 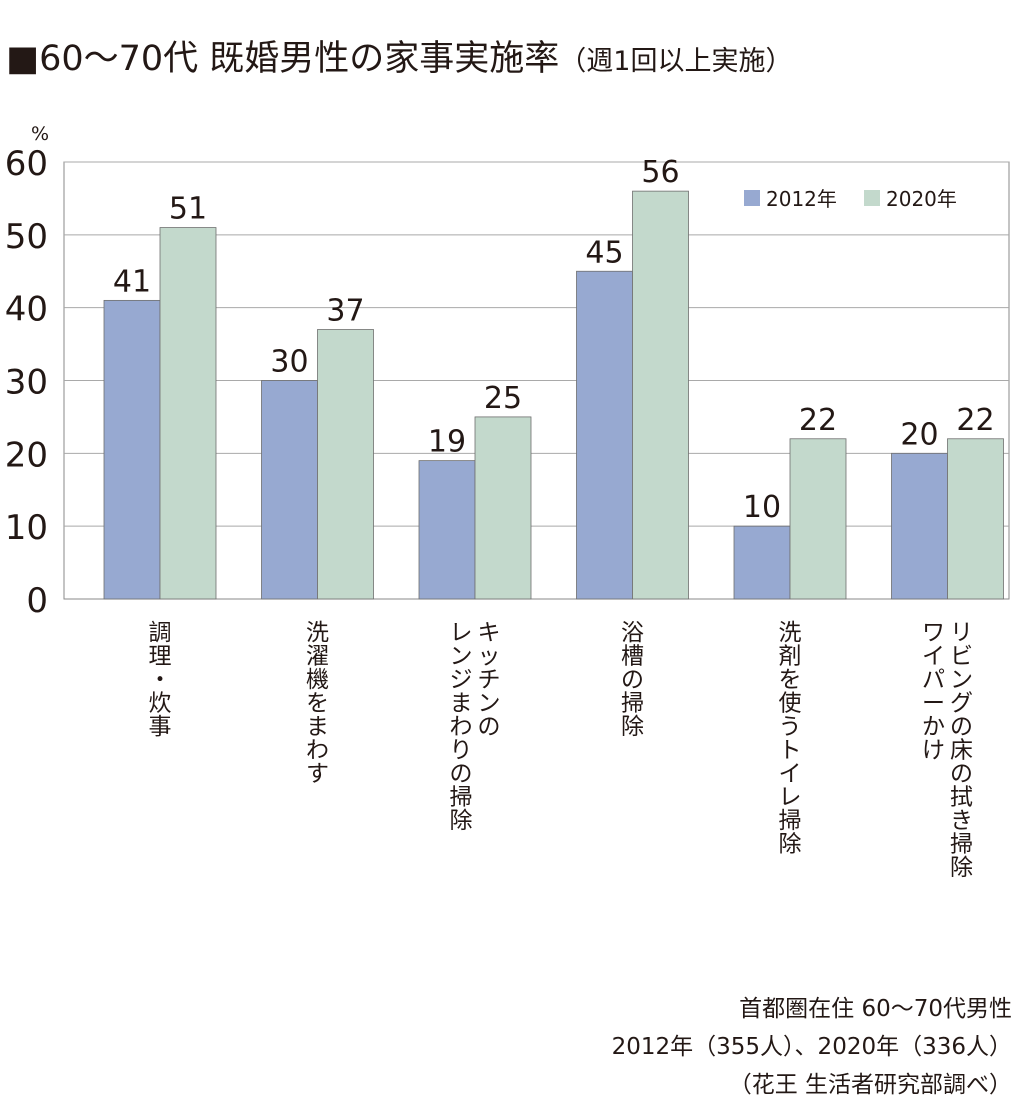 What do you see at coordinates (26, 528) in the screenshot?
I see `y-tick-label: 10` at bounding box center [26, 528].